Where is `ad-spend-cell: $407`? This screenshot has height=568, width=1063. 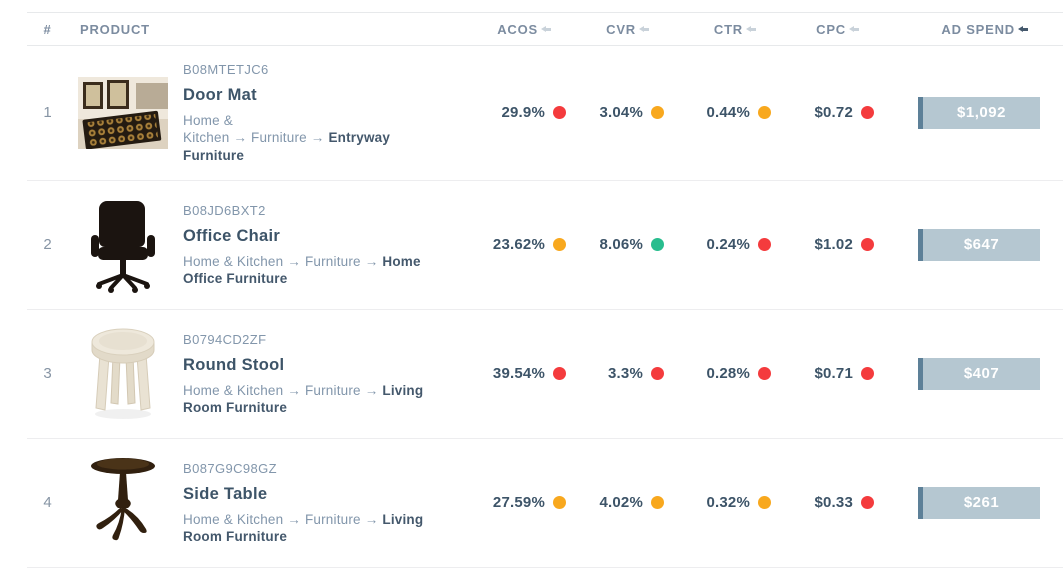
ad-spend-cell: $407 is located at coordinates (969, 373).